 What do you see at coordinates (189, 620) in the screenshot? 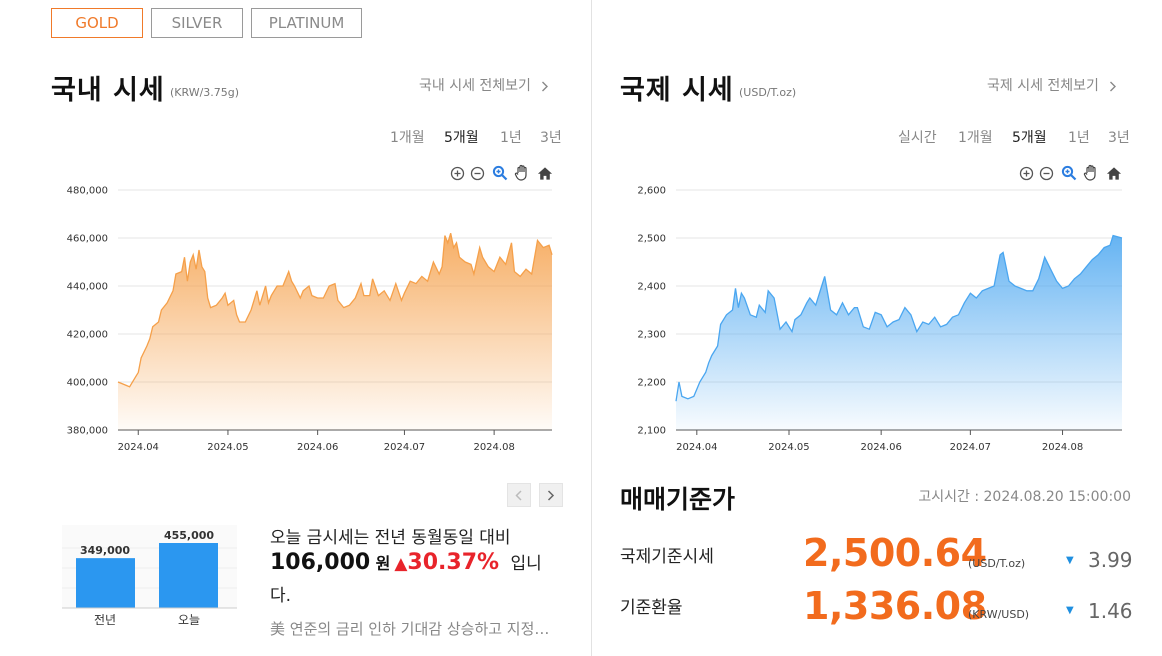
I see `bar-category-today: 오늘` at bounding box center [189, 620].